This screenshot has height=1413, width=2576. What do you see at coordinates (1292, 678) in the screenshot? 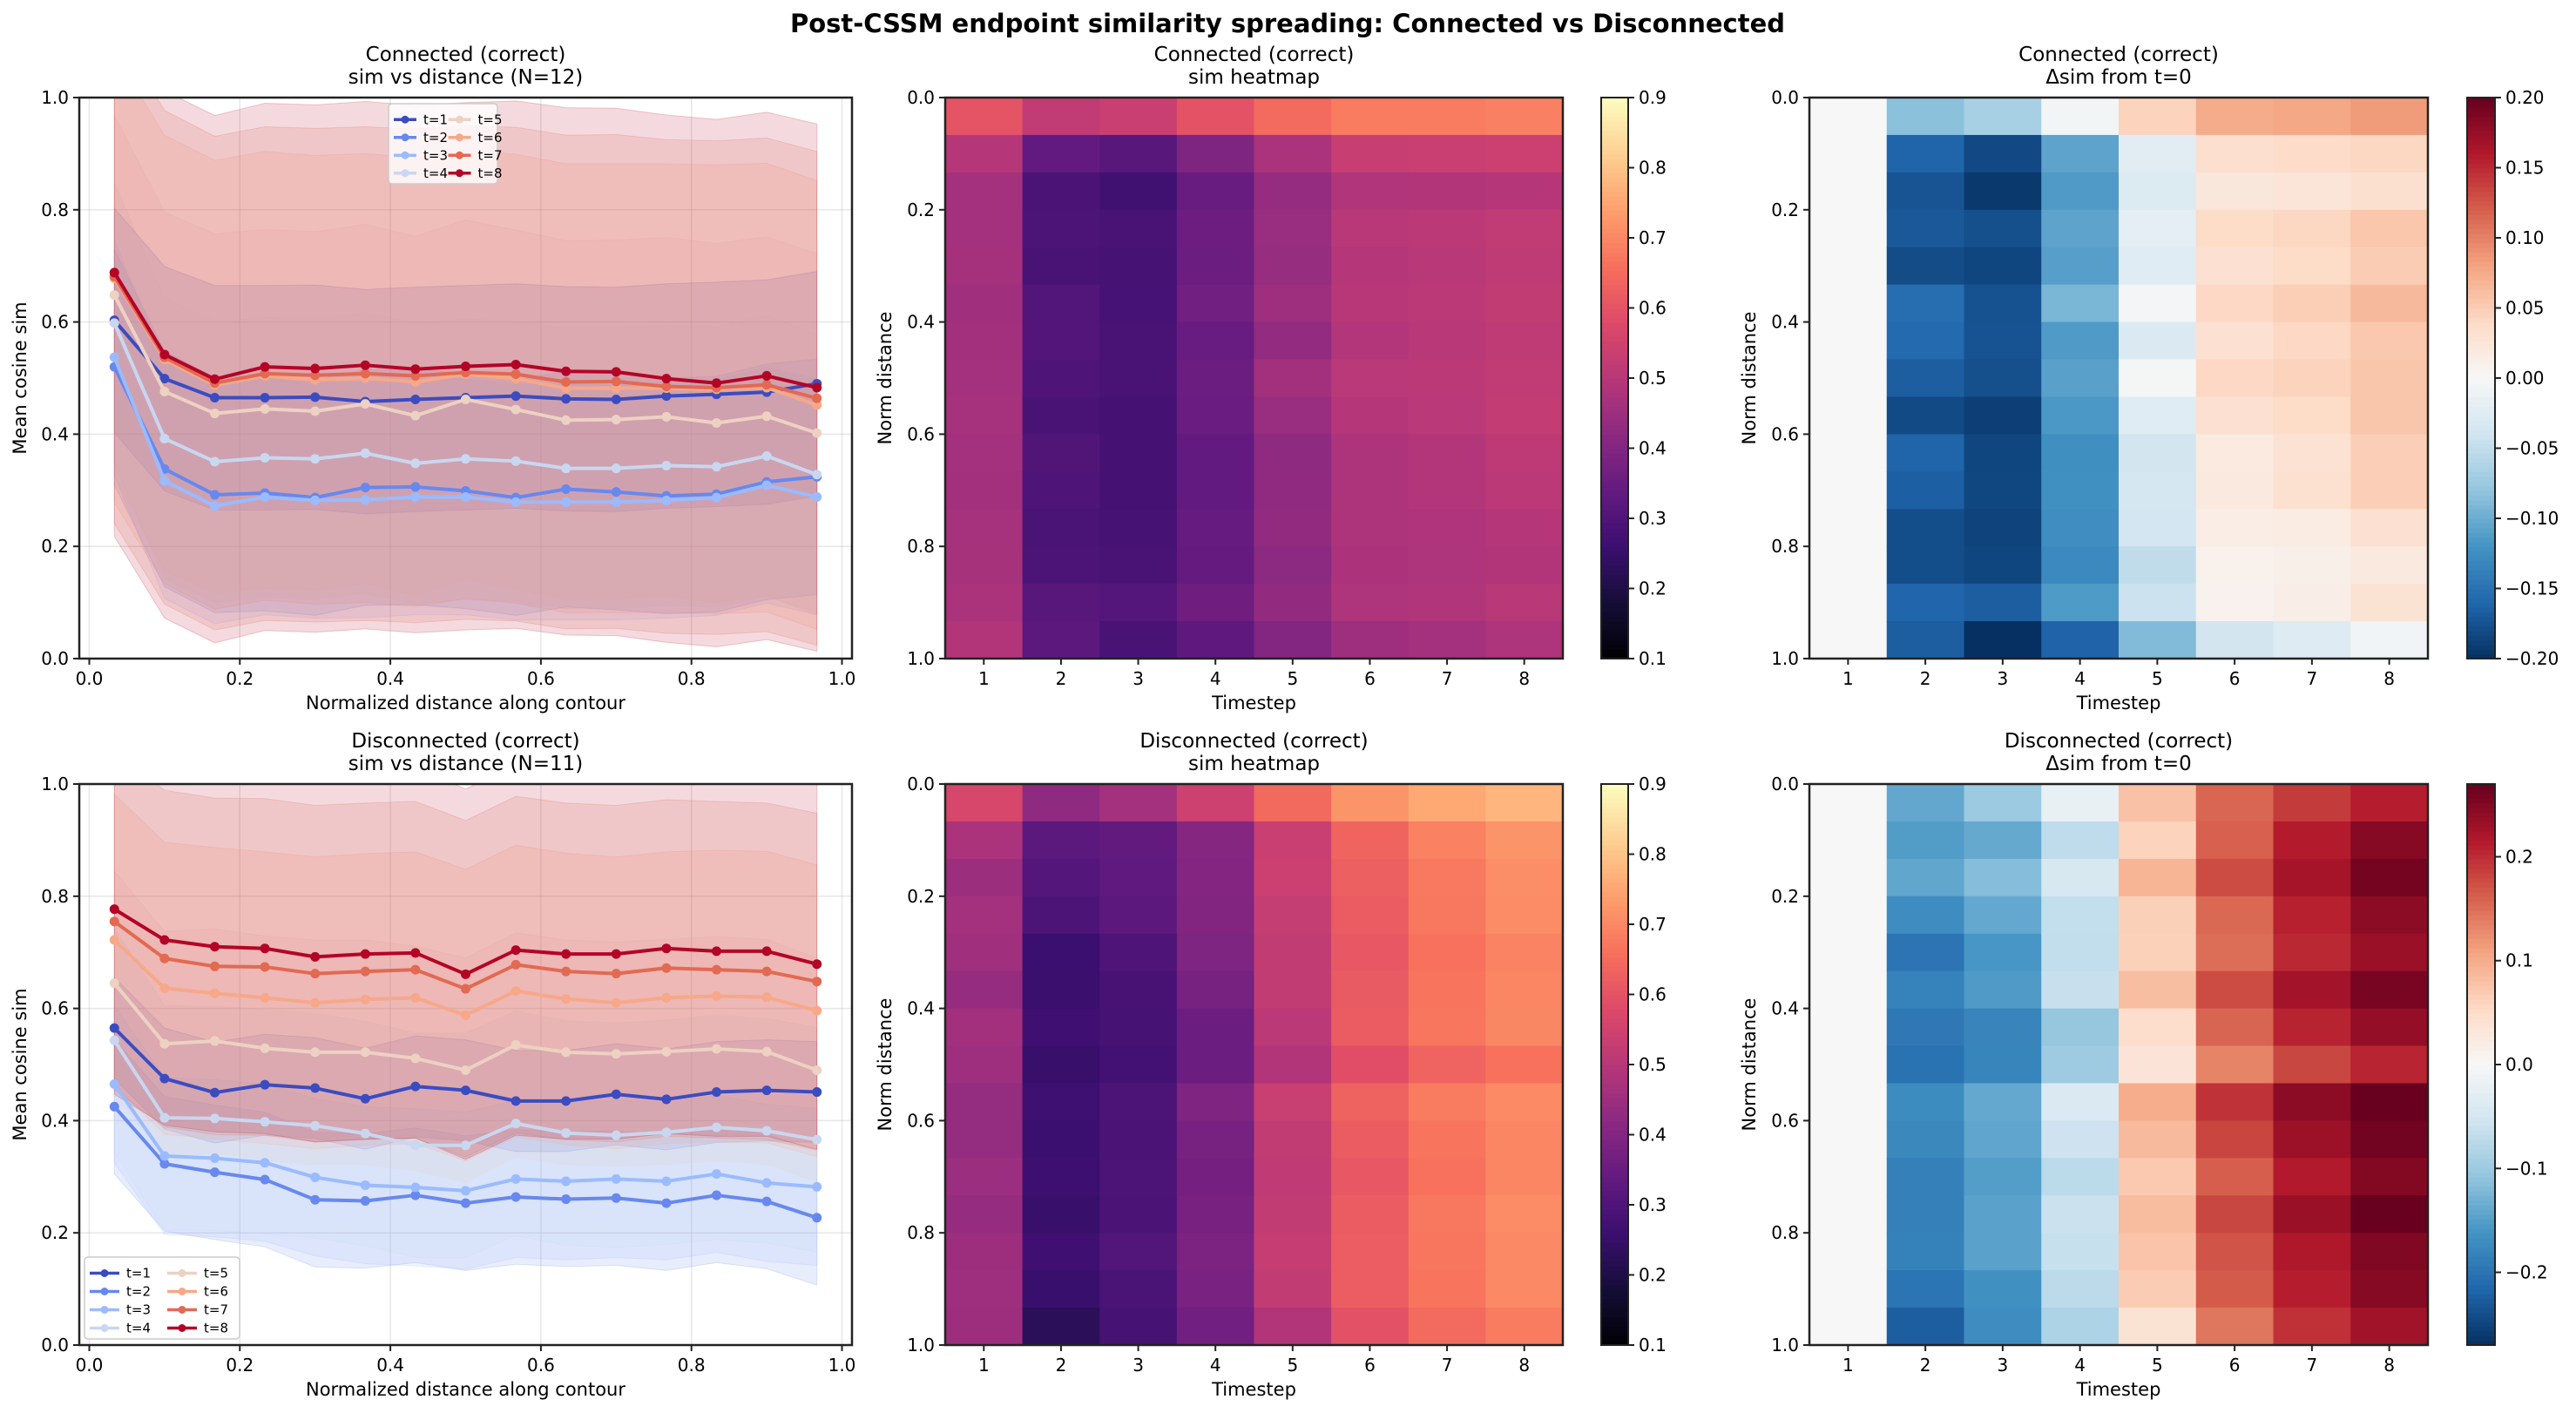
I see `x-tick-label: 5` at bounding box center [1292, 678].